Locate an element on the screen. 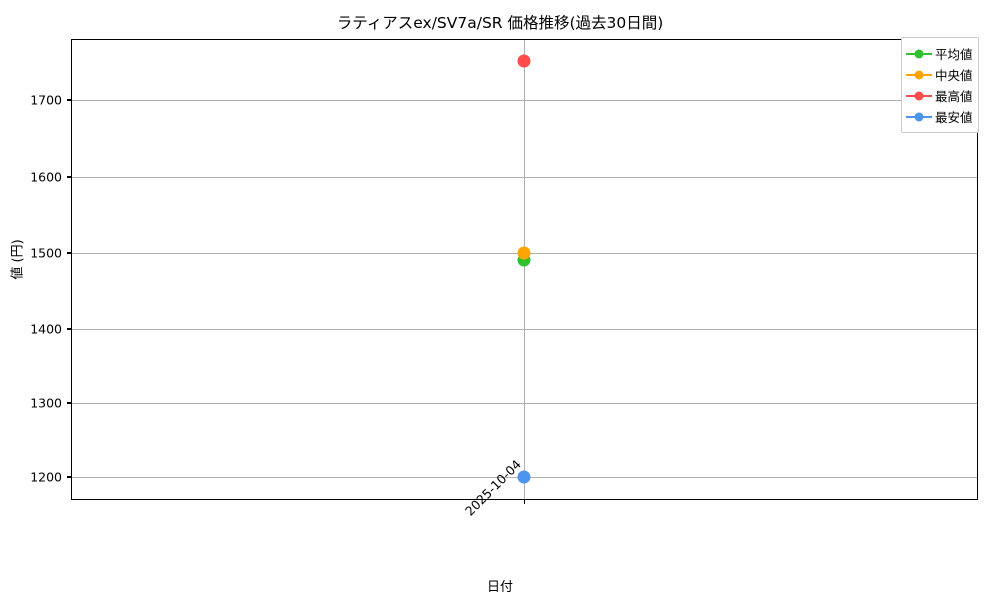  y-tick-label-1600: 1600 is located at coordinates (46, 177).